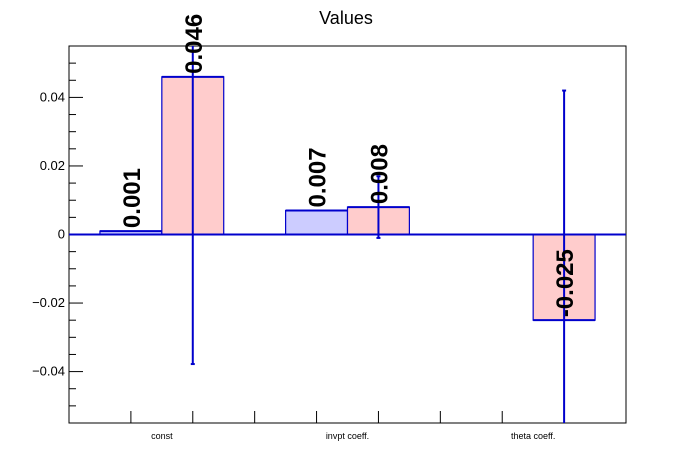 The width and height of the screenshot is (696, 472). I want to click on data-label: -0.025, so click(565, 283).